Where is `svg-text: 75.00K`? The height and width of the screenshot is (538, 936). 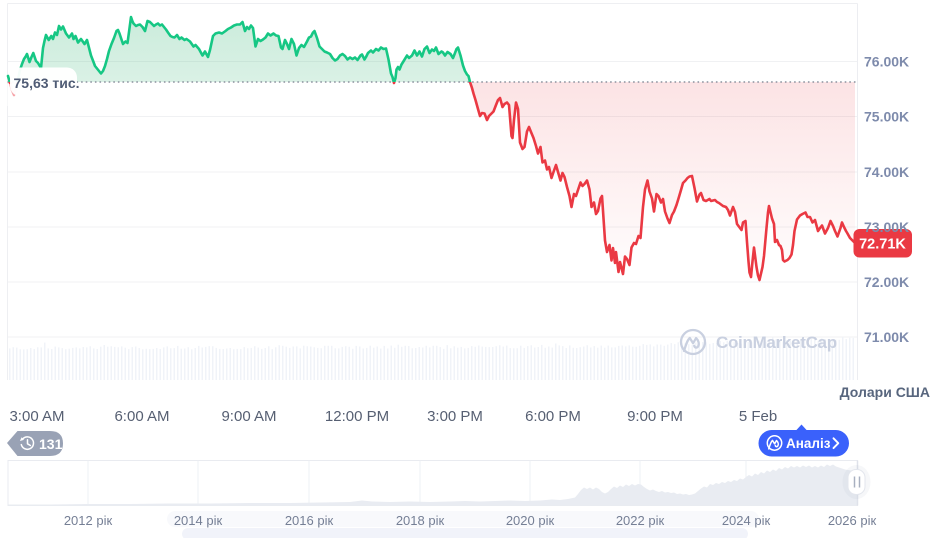
svg-text: 75.00K is located at coordinates (886, 117).